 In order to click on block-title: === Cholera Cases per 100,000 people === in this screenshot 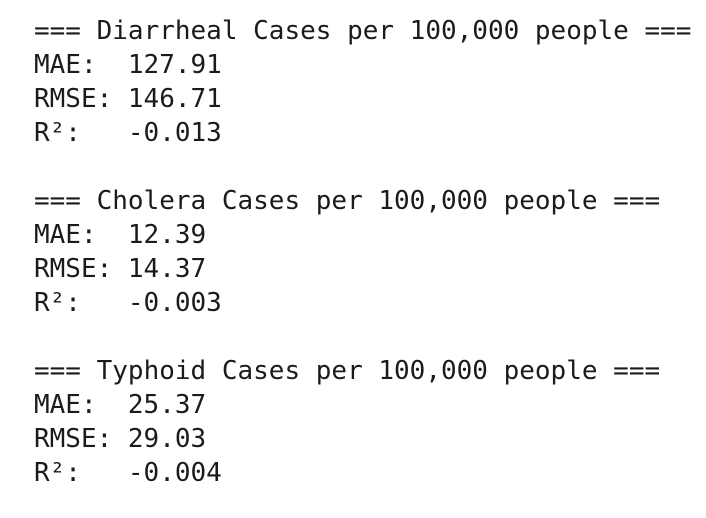, I will do `click(347, 201)`.